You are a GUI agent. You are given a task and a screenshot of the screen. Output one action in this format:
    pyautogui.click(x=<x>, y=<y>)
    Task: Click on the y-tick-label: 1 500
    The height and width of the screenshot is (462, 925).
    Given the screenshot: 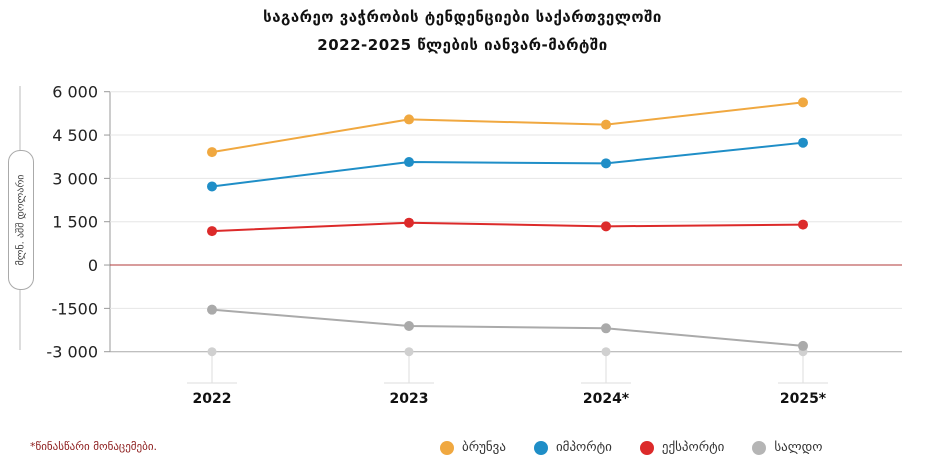 What is the action you would take?
    pyautogui.click(x=75, y=222)
    